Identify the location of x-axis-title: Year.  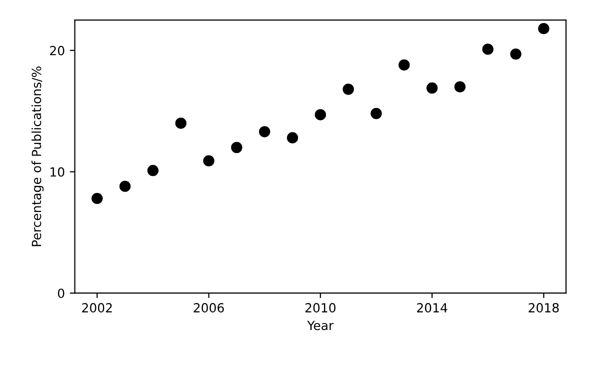
(320, 325).